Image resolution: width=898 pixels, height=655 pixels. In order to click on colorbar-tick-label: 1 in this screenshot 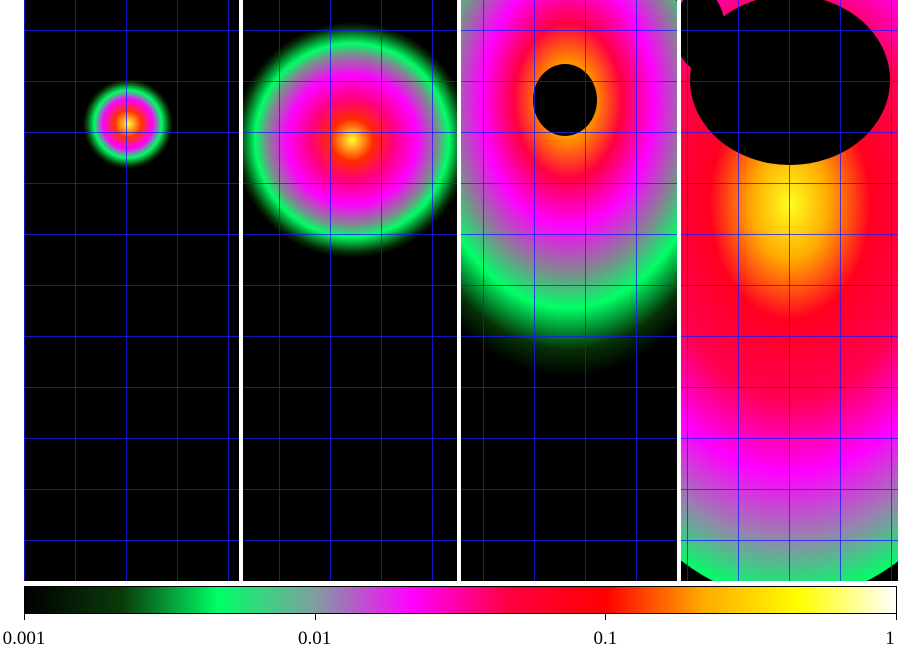, I will do `click(890, 638)`.